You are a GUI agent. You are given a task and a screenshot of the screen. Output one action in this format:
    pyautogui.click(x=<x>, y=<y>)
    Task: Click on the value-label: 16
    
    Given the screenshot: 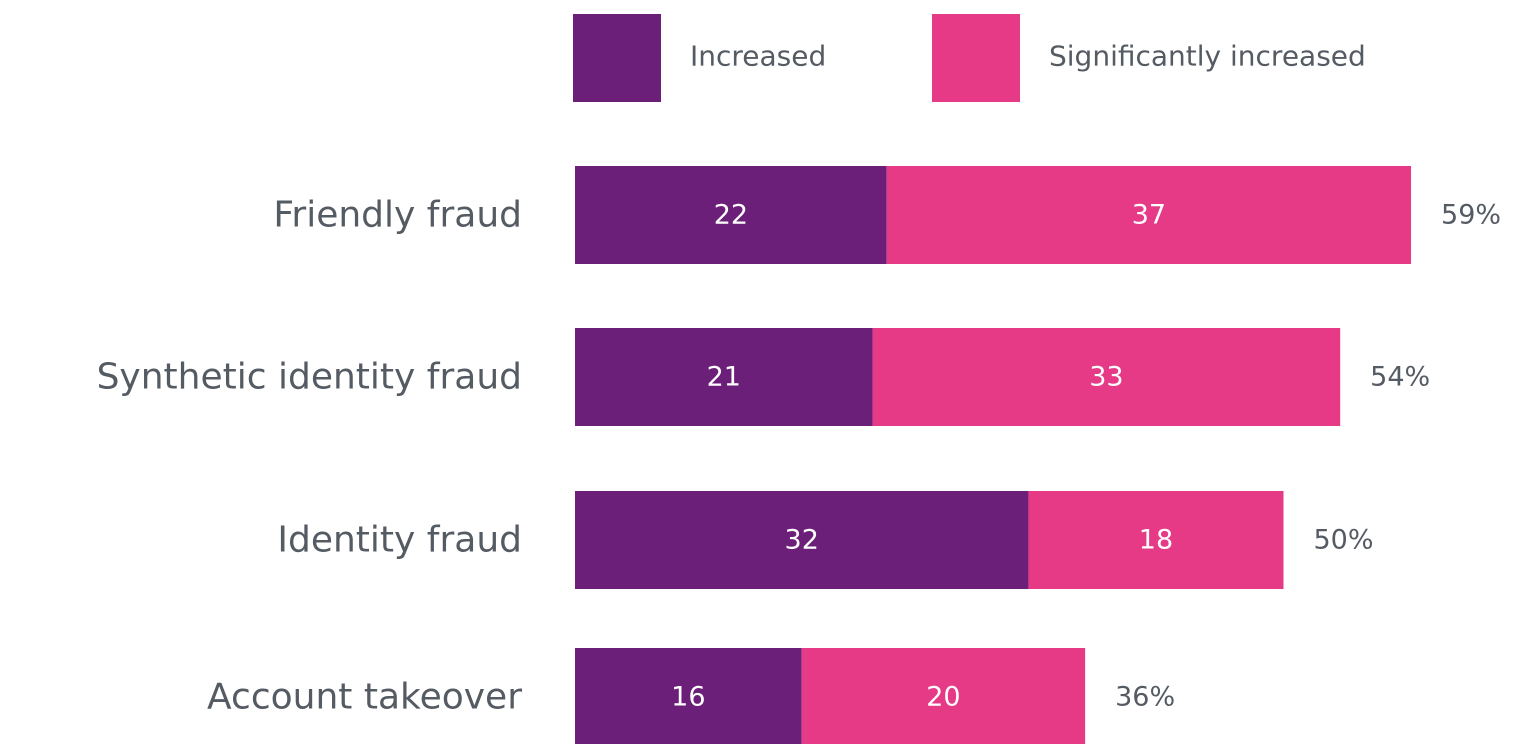 What is the action you would take?
    pyautogui.click(x=688, y=697)
    